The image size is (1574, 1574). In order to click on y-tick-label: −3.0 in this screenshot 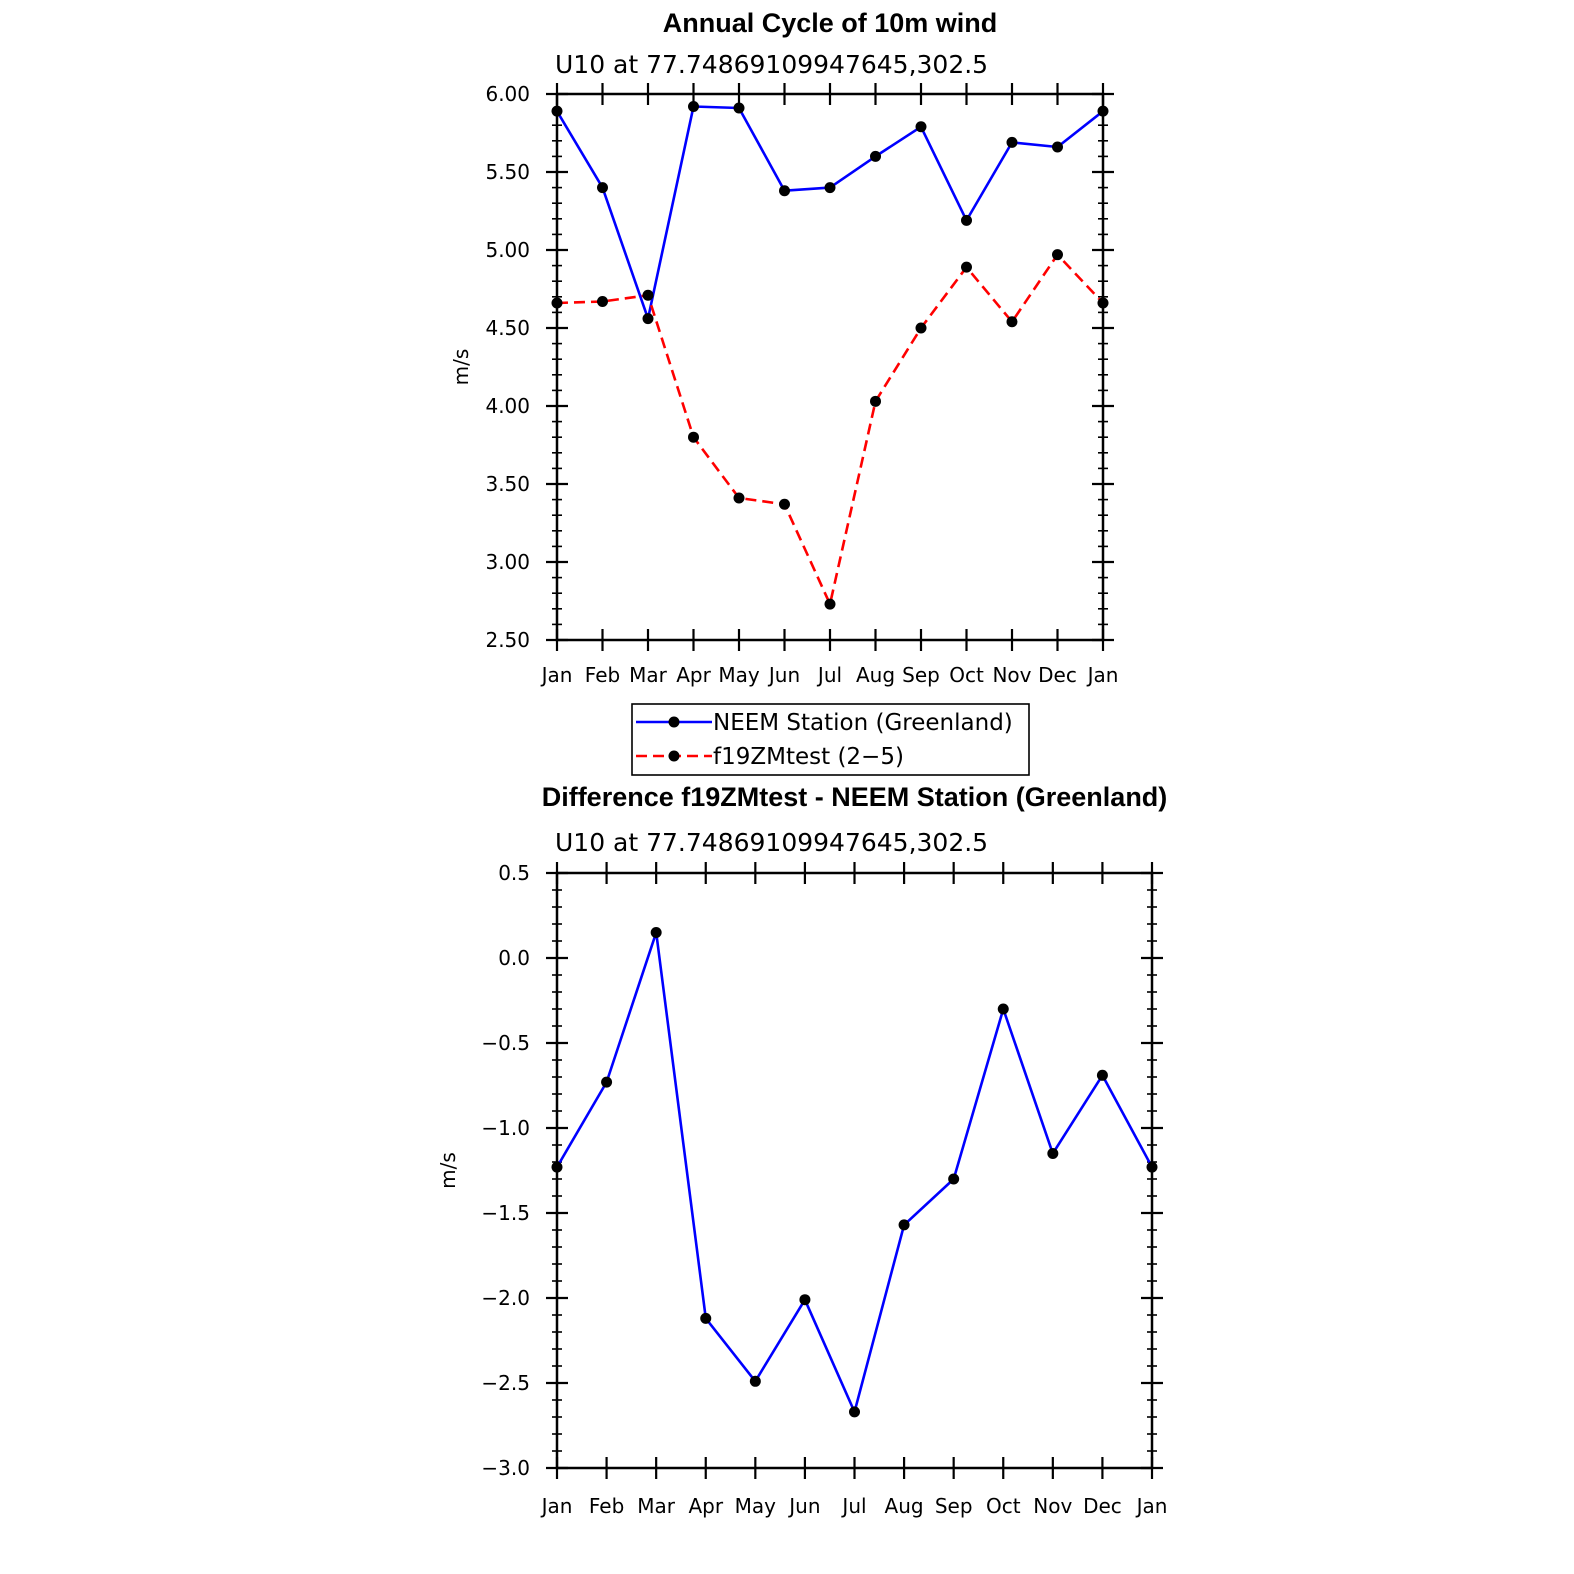, I will do `click(505, 1468)`.